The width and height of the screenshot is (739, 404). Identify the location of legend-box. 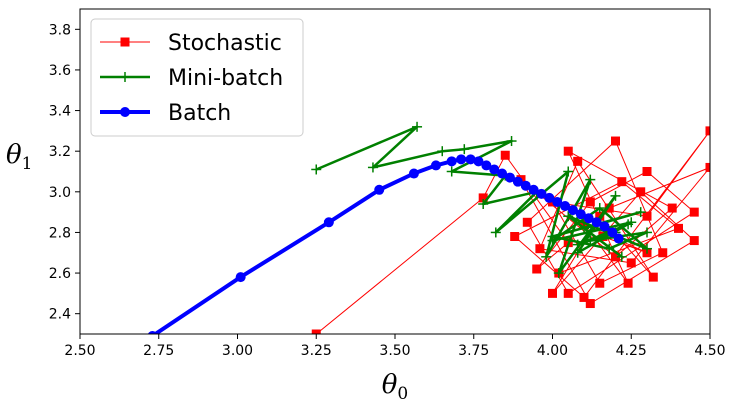
(197, 77).